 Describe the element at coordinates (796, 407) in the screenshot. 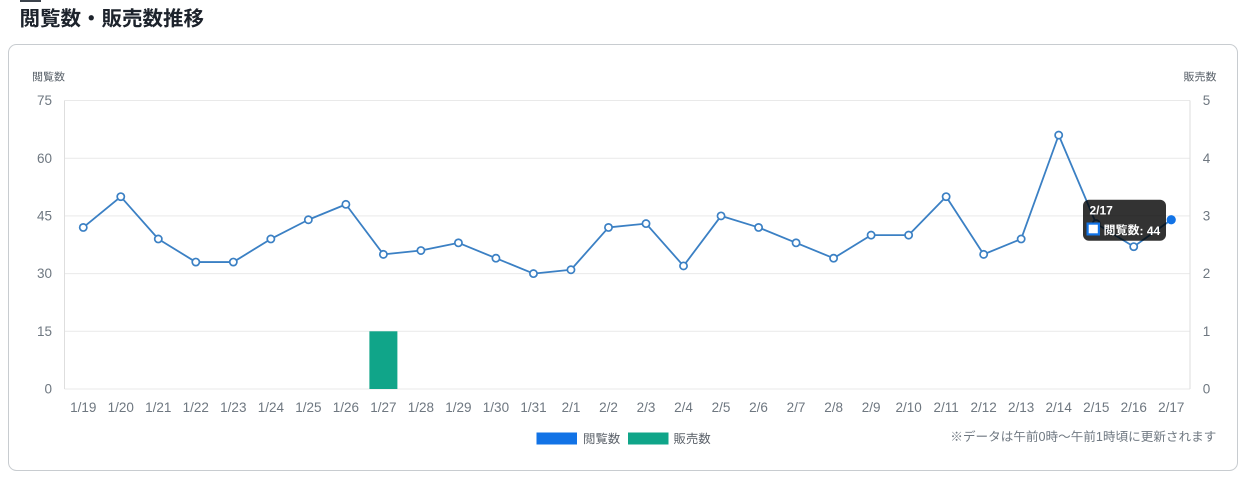

I see `svg-text: 2/7` at that location.